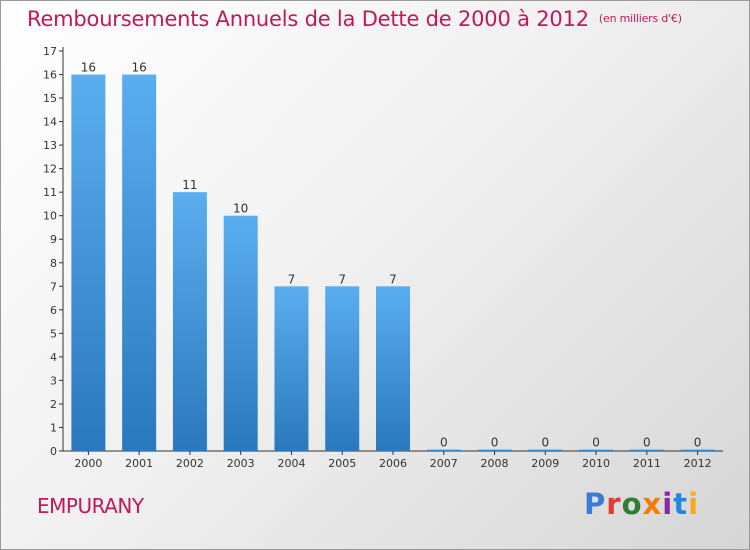 This screenshot has height=550, width=750. I want to click on y-tick-label: 7, so click(53, 286).